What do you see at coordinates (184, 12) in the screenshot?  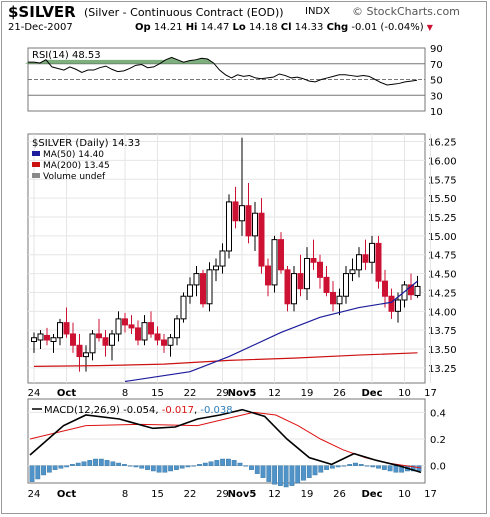 I see `instrument-name: (Silver - Continuous Contract (EOD))` at bounding box center [184, 12].